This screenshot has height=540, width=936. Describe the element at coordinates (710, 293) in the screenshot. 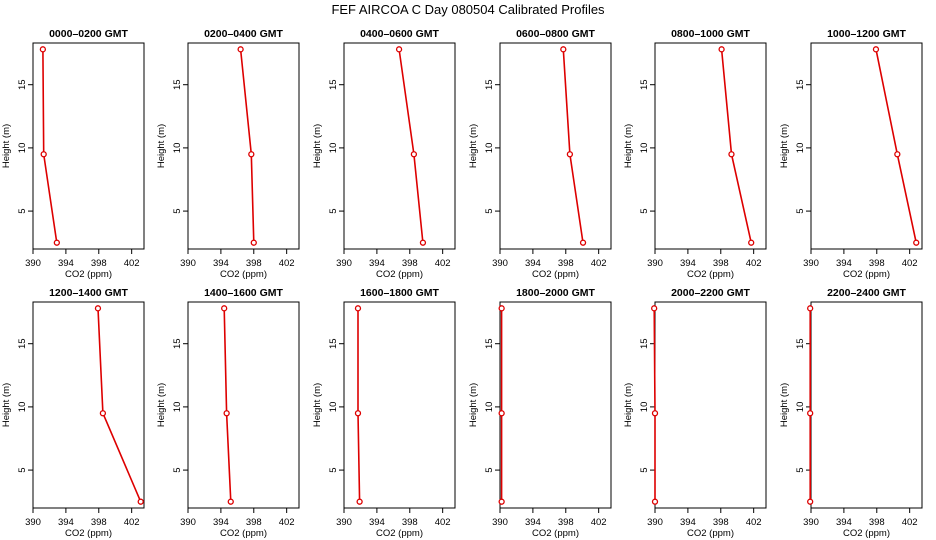

I see `panel-title: 2000–2200 GMT` at that location.